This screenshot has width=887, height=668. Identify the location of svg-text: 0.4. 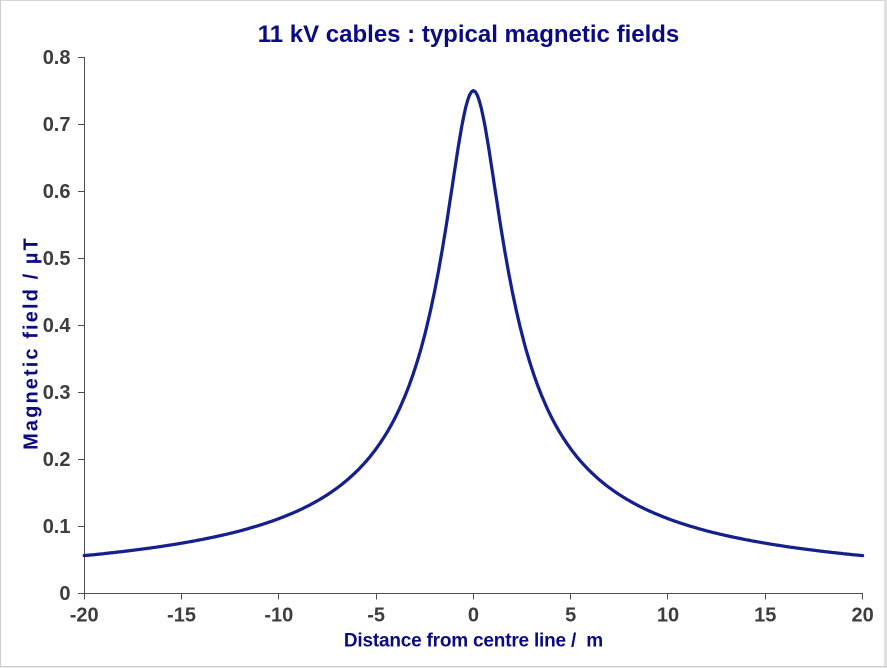
(57, 326).